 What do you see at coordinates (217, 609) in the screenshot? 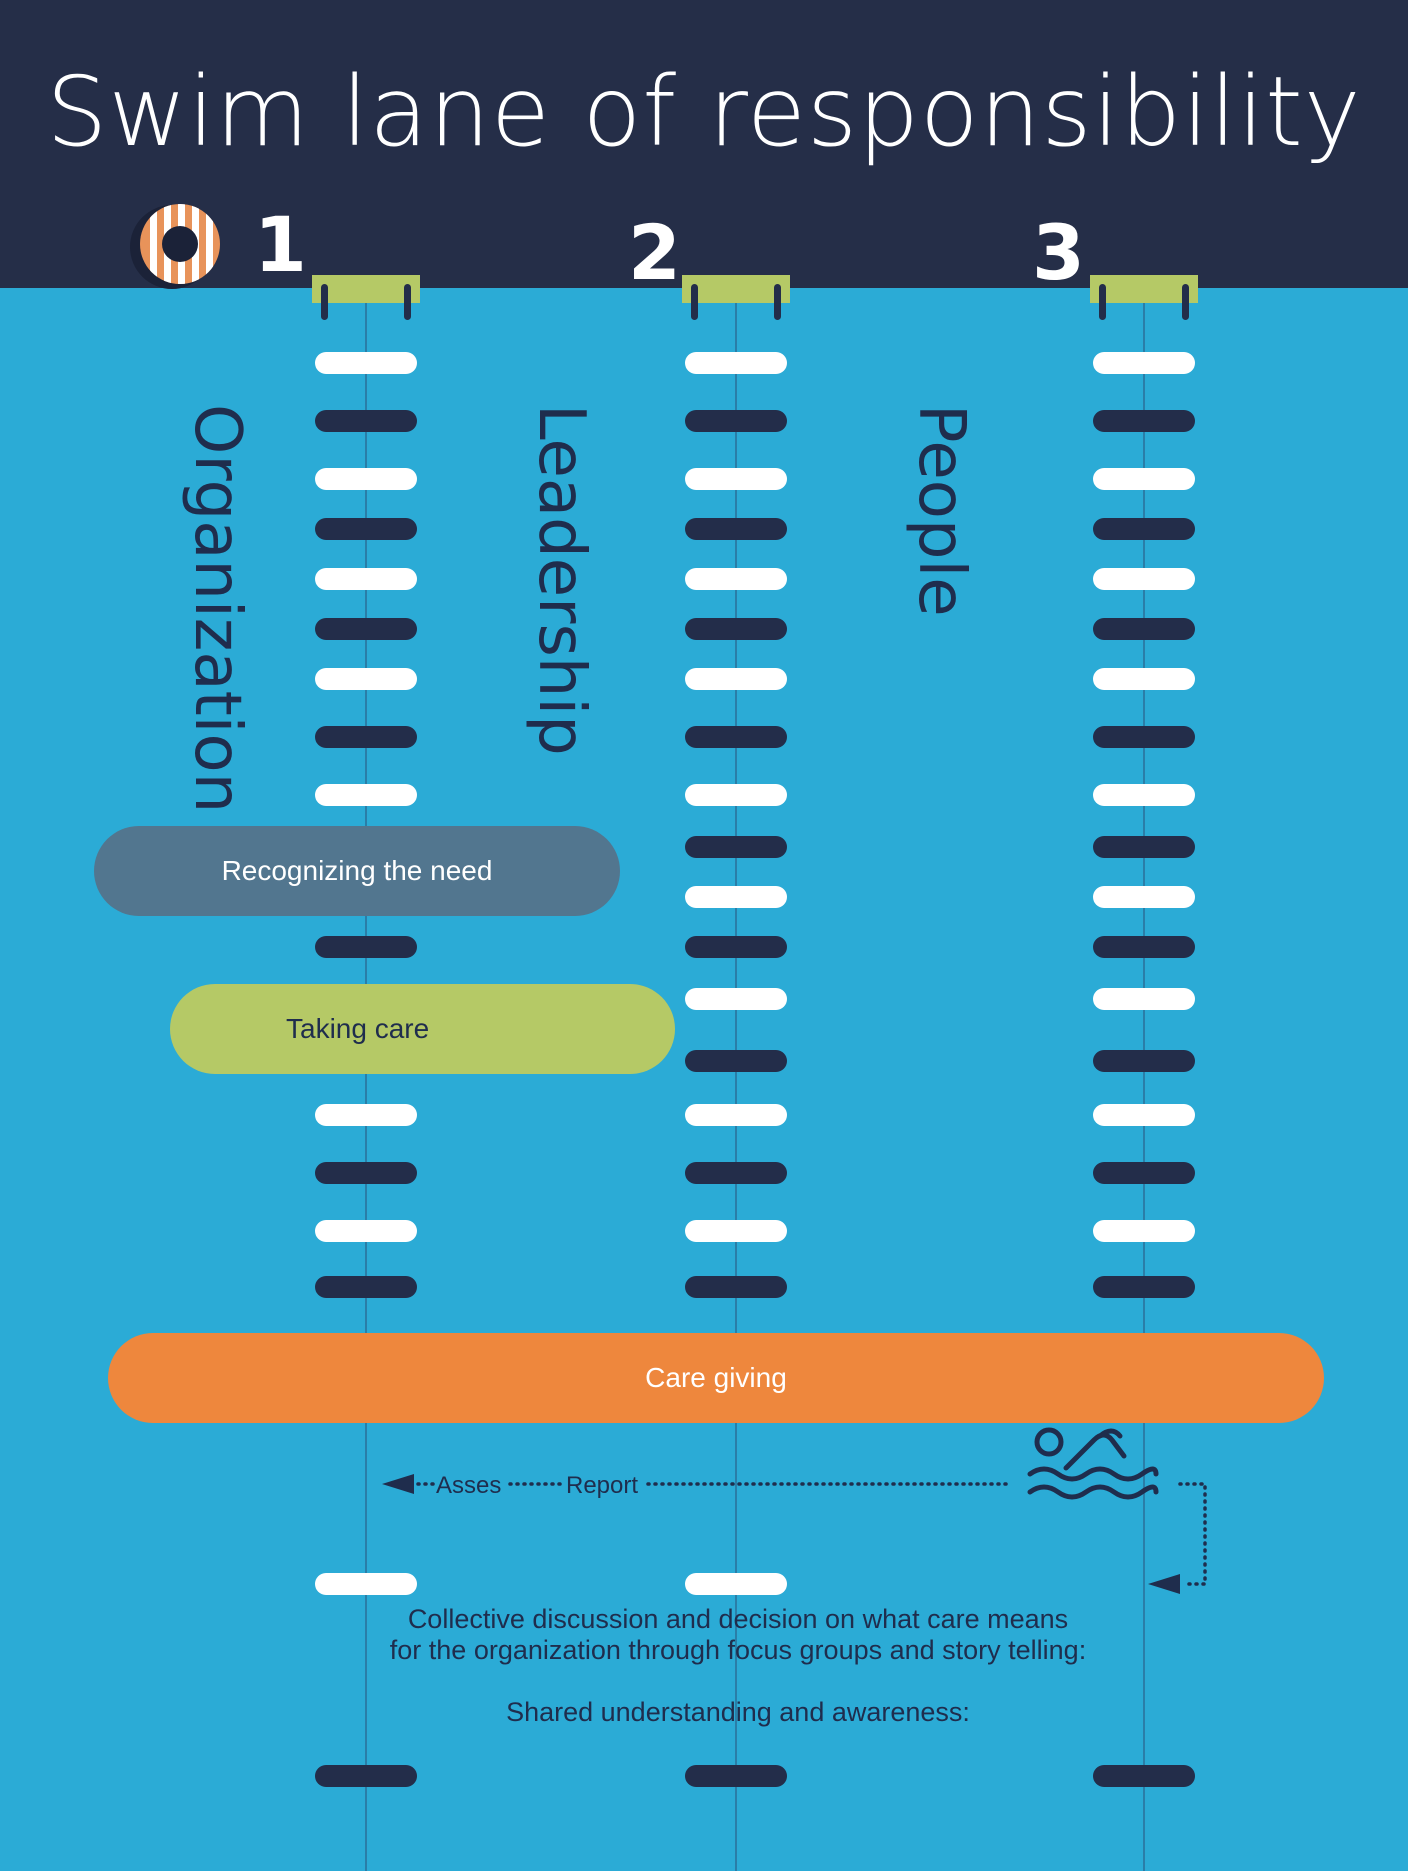
I see `lane-label-organization: Organization` at bounding box center [217, 609].